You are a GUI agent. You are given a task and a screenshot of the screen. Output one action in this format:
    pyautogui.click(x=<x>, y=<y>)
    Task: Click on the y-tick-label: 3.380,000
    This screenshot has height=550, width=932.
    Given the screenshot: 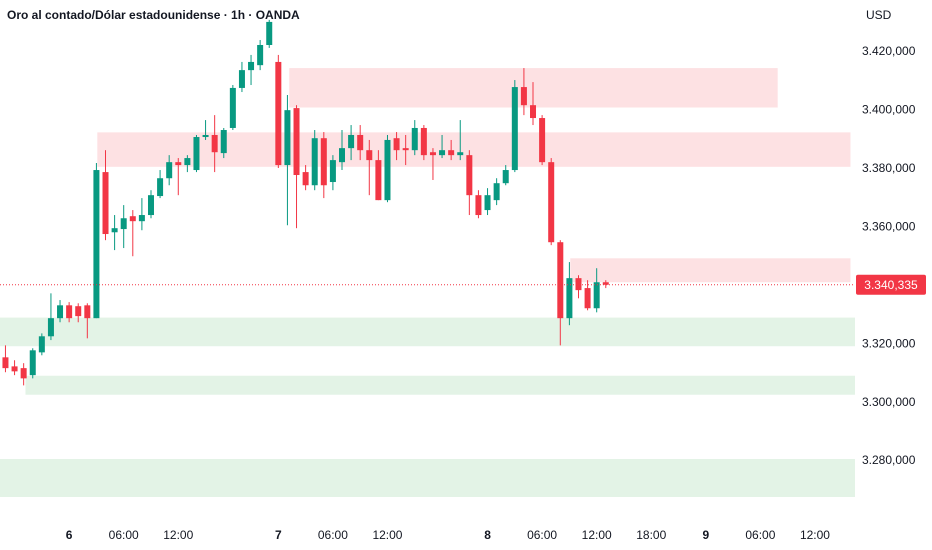 What is the action you would take?
    pyautogui.click(x=889, y=168)
    